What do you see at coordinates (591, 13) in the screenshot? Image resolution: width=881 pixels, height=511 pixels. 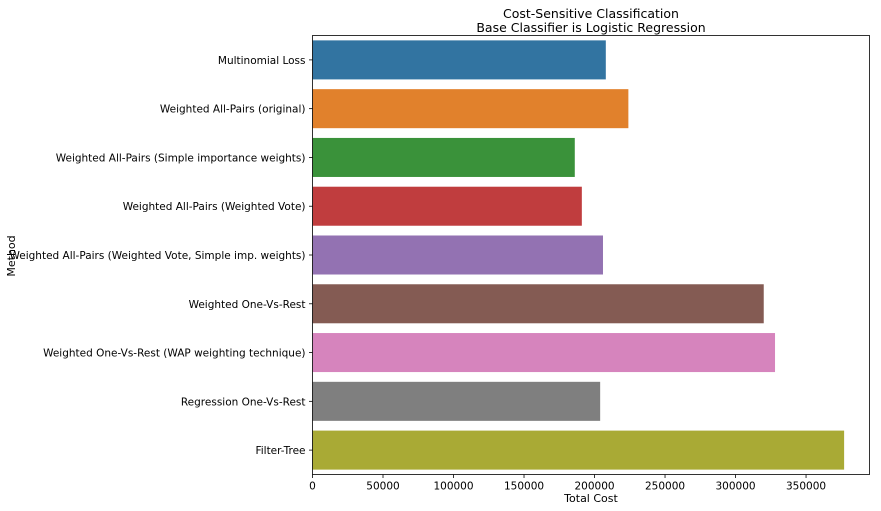 I see `chart-title: Cost-Sensitive Classification` at bounding box center [591, 13].